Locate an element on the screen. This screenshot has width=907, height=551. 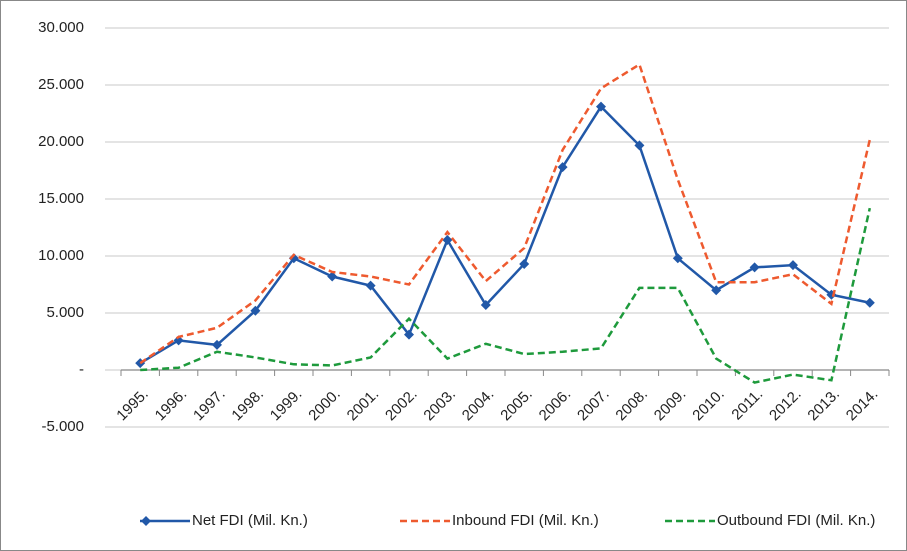
y-tick-label: - is located at coordinates (81, 369).